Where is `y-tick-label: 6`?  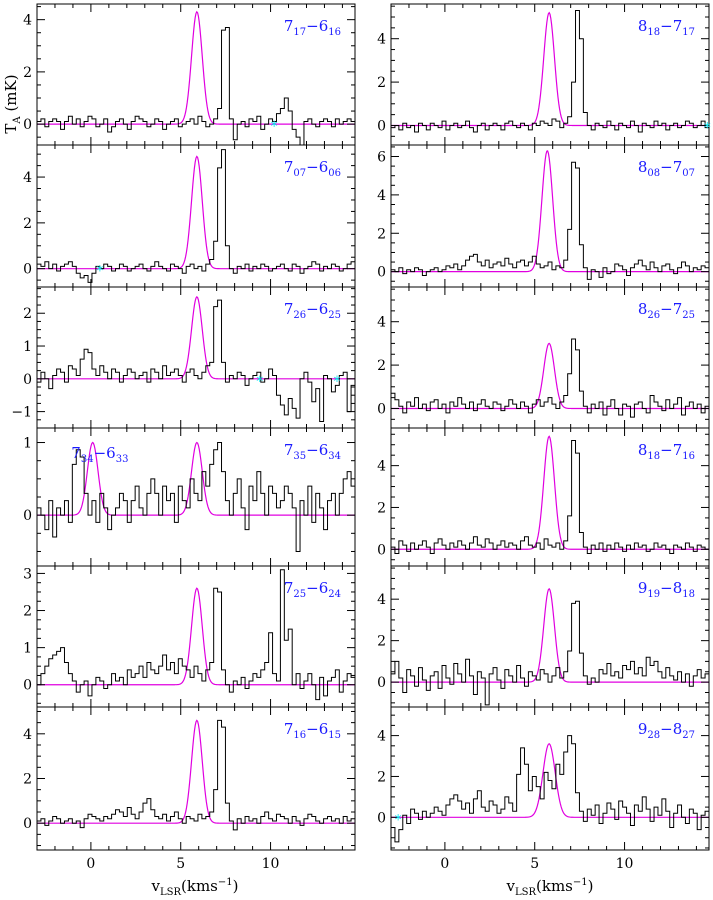 y-tick-label: 6 is located at coordinates (381, 158).